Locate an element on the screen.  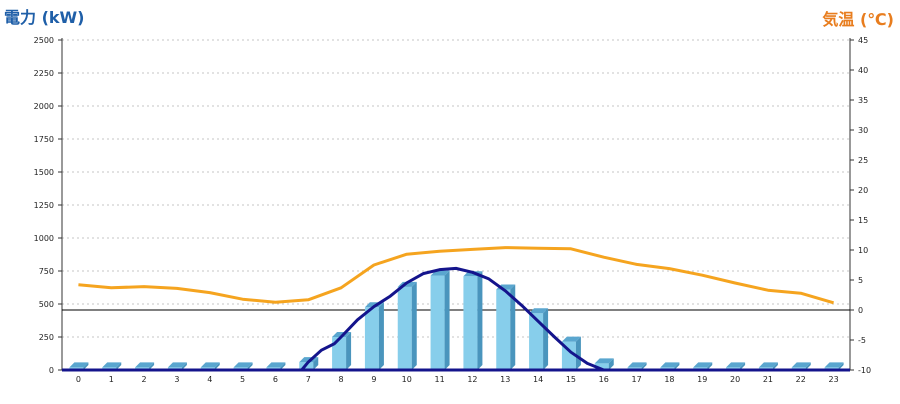
left-tick-label: 2500 is located at coordinates (44, 40).